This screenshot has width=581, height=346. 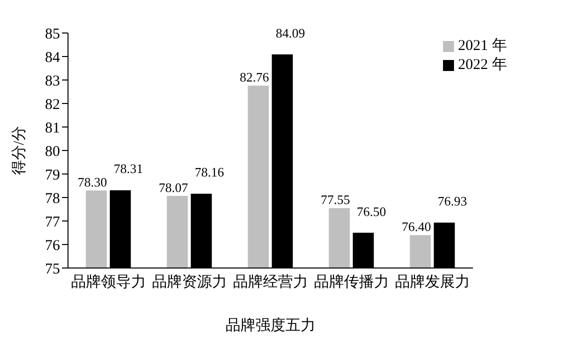 I want to click on y-tick-label: 81, so click(x=52, y=128).